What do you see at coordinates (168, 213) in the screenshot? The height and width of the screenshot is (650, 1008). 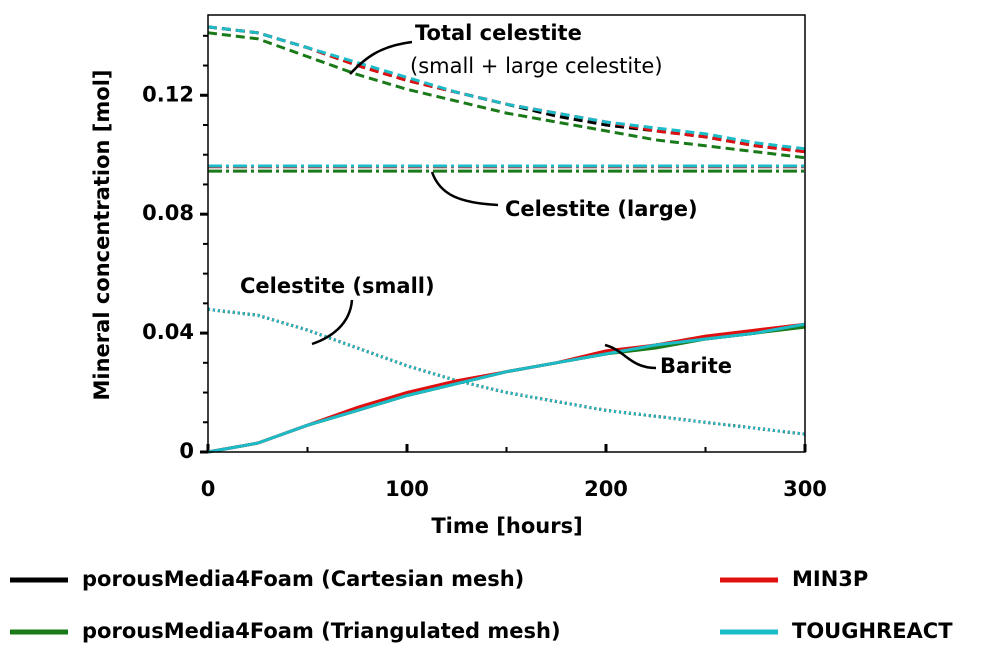 I see `y-tick-label: 0.08` at bounding box center [168, 213].